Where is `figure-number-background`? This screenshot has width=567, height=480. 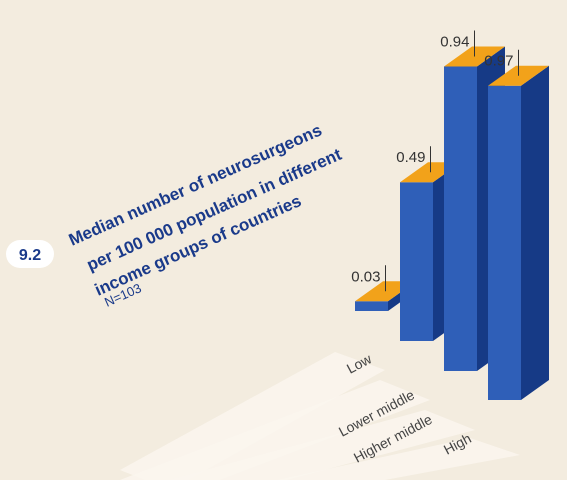
figure-number-background is located at coordinates (30, 254).